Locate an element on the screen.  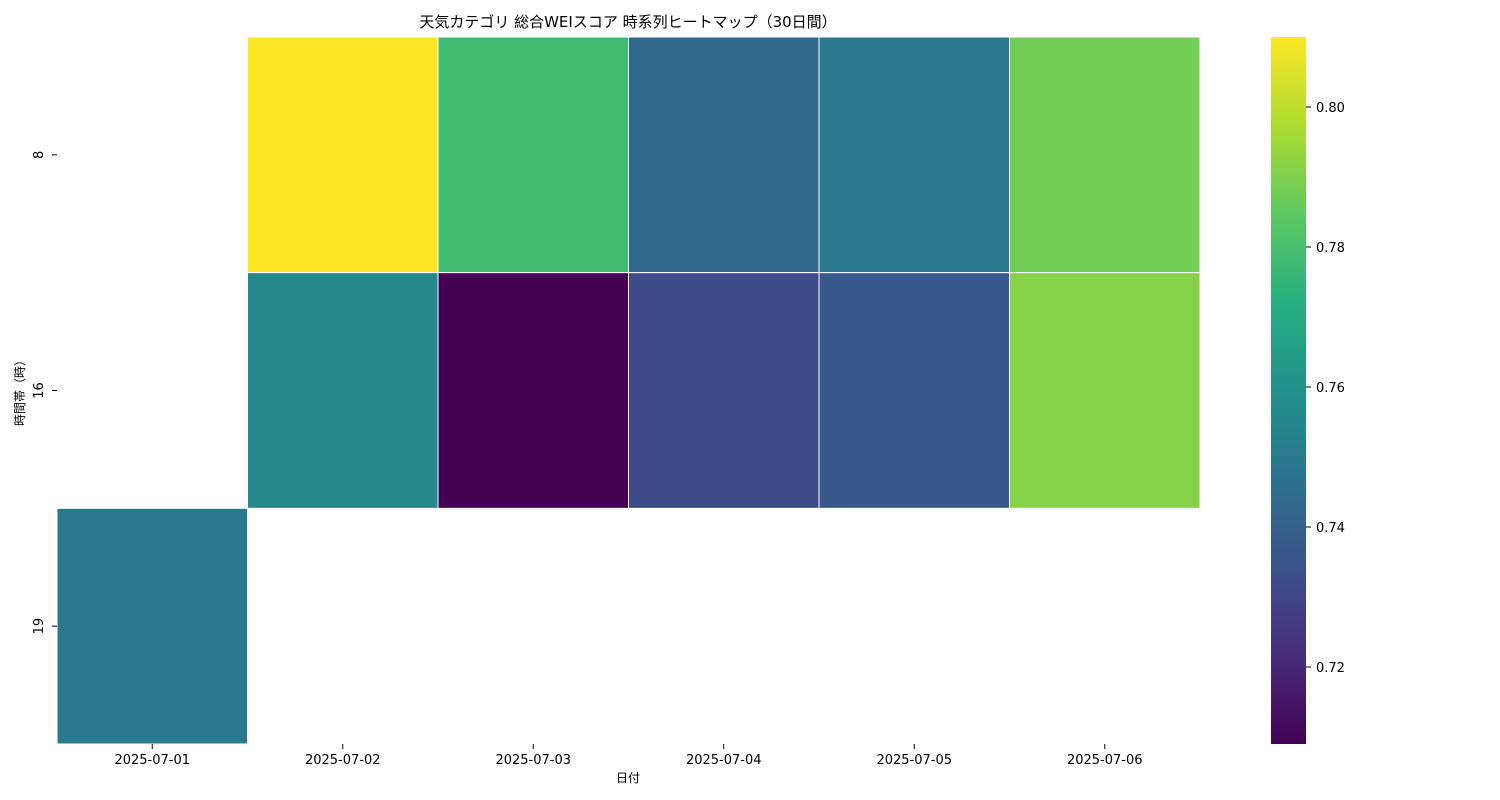
y-axis-label: 時間帯（時） is located at coordinates (20, 390).